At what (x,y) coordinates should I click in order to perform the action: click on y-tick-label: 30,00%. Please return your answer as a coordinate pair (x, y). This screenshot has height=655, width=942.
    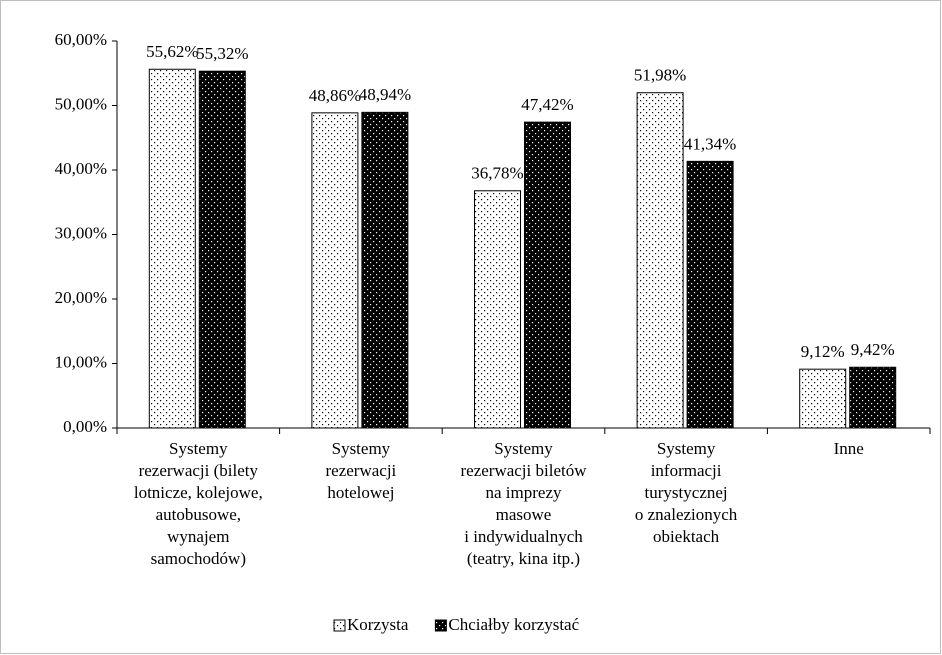
    Looking at the image, I should click on (81, 232).